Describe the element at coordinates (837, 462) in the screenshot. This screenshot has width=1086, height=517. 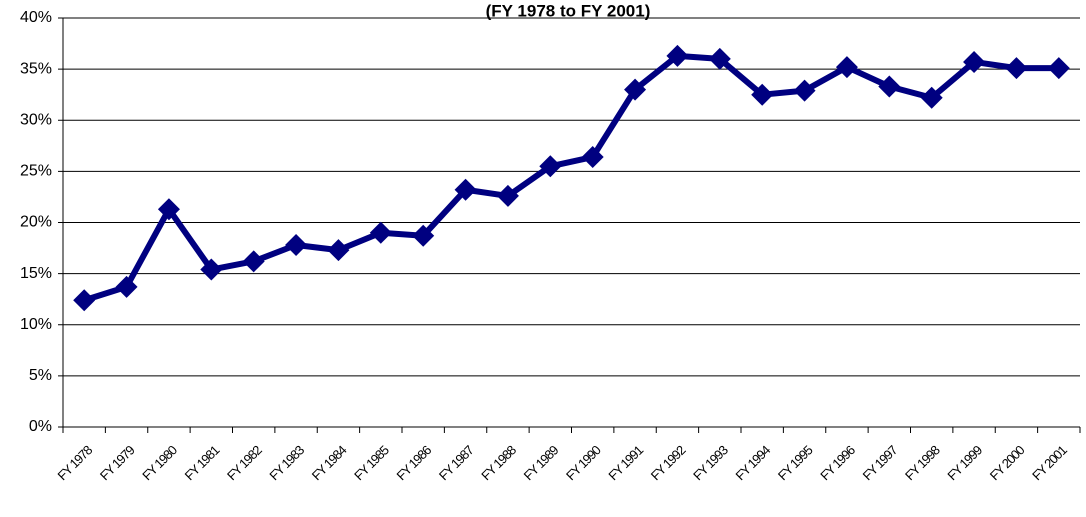
I see `x-tick-label: FY 1996` at that location.